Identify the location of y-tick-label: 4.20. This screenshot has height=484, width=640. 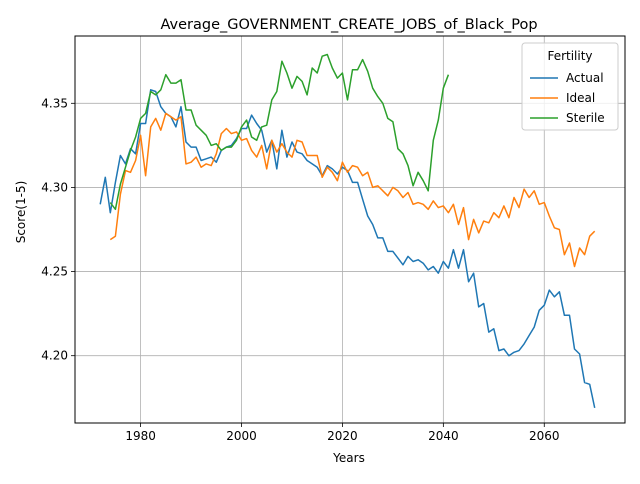
(54, 356).